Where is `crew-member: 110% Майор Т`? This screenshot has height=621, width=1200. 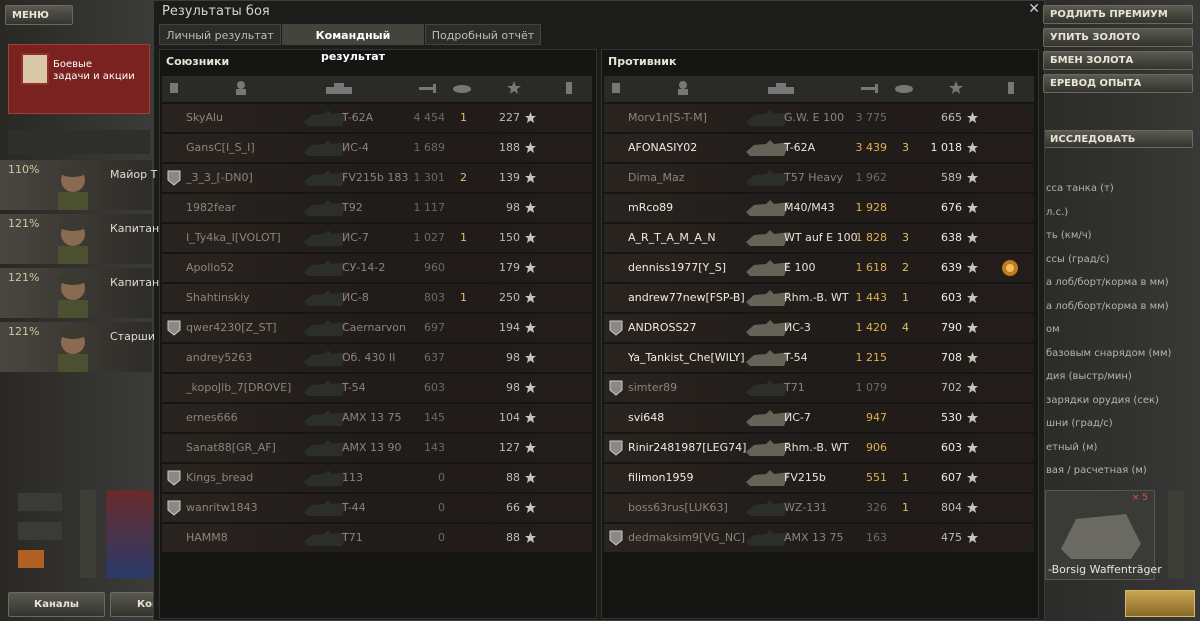 crew-member: 110% Майор Т is located at coordinates (78, 185).